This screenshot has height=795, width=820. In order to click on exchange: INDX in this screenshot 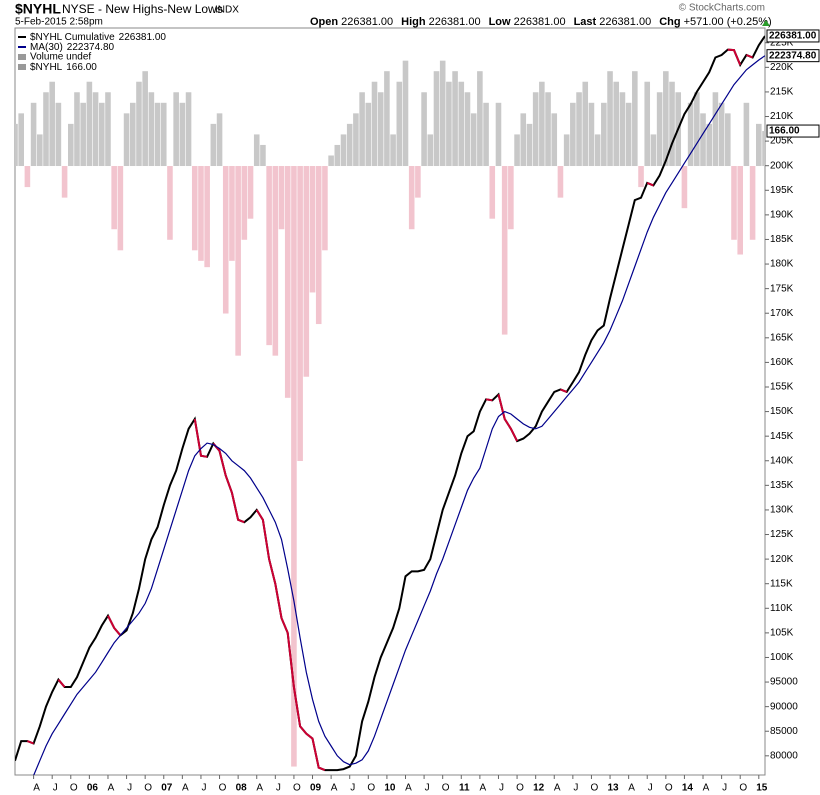, I will do `click(227, 10)`.